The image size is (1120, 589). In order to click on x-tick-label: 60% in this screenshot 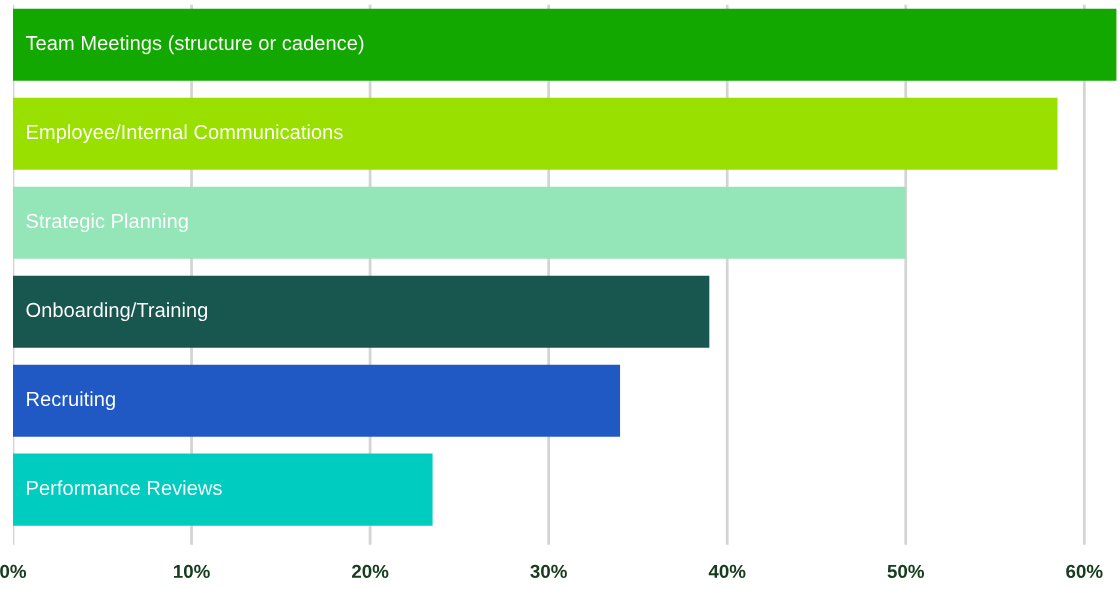, I will do `click(1084, 571)`.